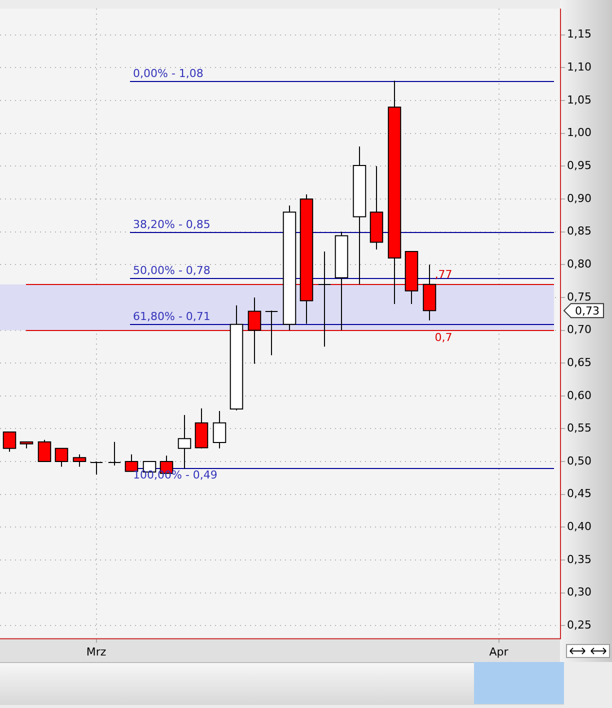 The height and width of the screenshot is (708, 612). I want to click on y-tick-label: 0,90, so click(579, 198).